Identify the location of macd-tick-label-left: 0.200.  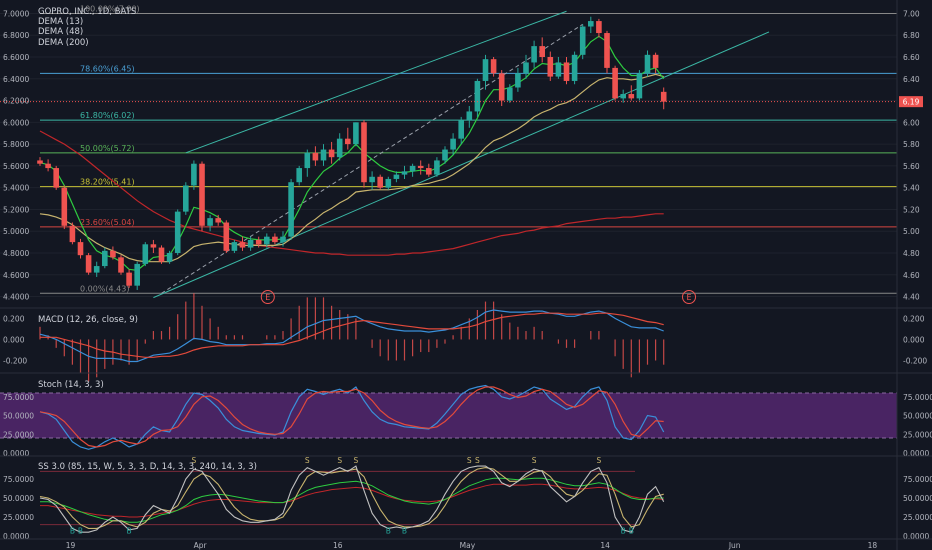
(14, 318).